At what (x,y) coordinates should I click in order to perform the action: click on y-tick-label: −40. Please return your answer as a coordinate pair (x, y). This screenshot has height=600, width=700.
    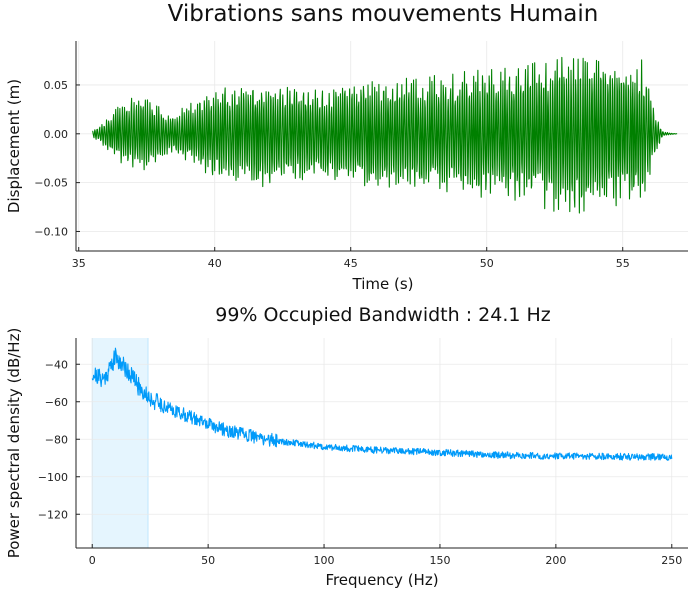
    Looking at the image, I should click on (56, 364).